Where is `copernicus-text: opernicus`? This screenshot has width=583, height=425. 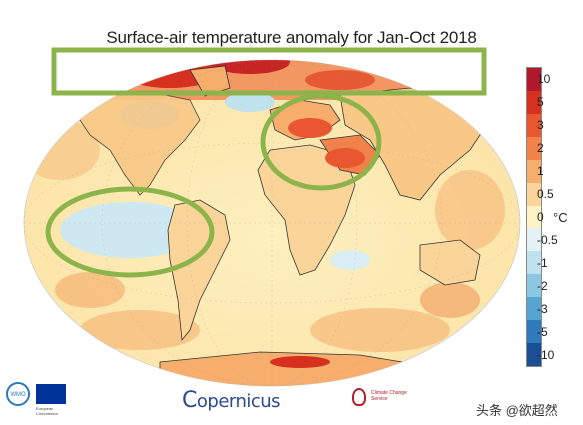 copernicus-text: opernicus is located at coordinates (238, 401).